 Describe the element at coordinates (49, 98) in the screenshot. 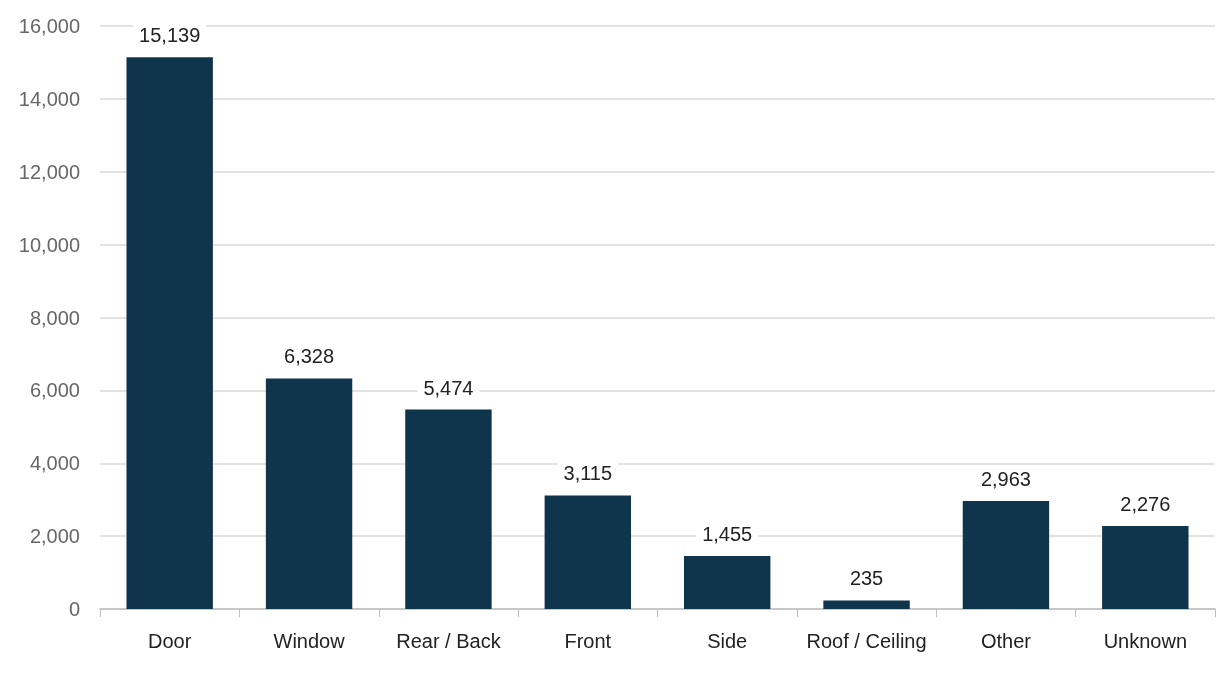

I see `y-tick-label: 14,000` at that location.